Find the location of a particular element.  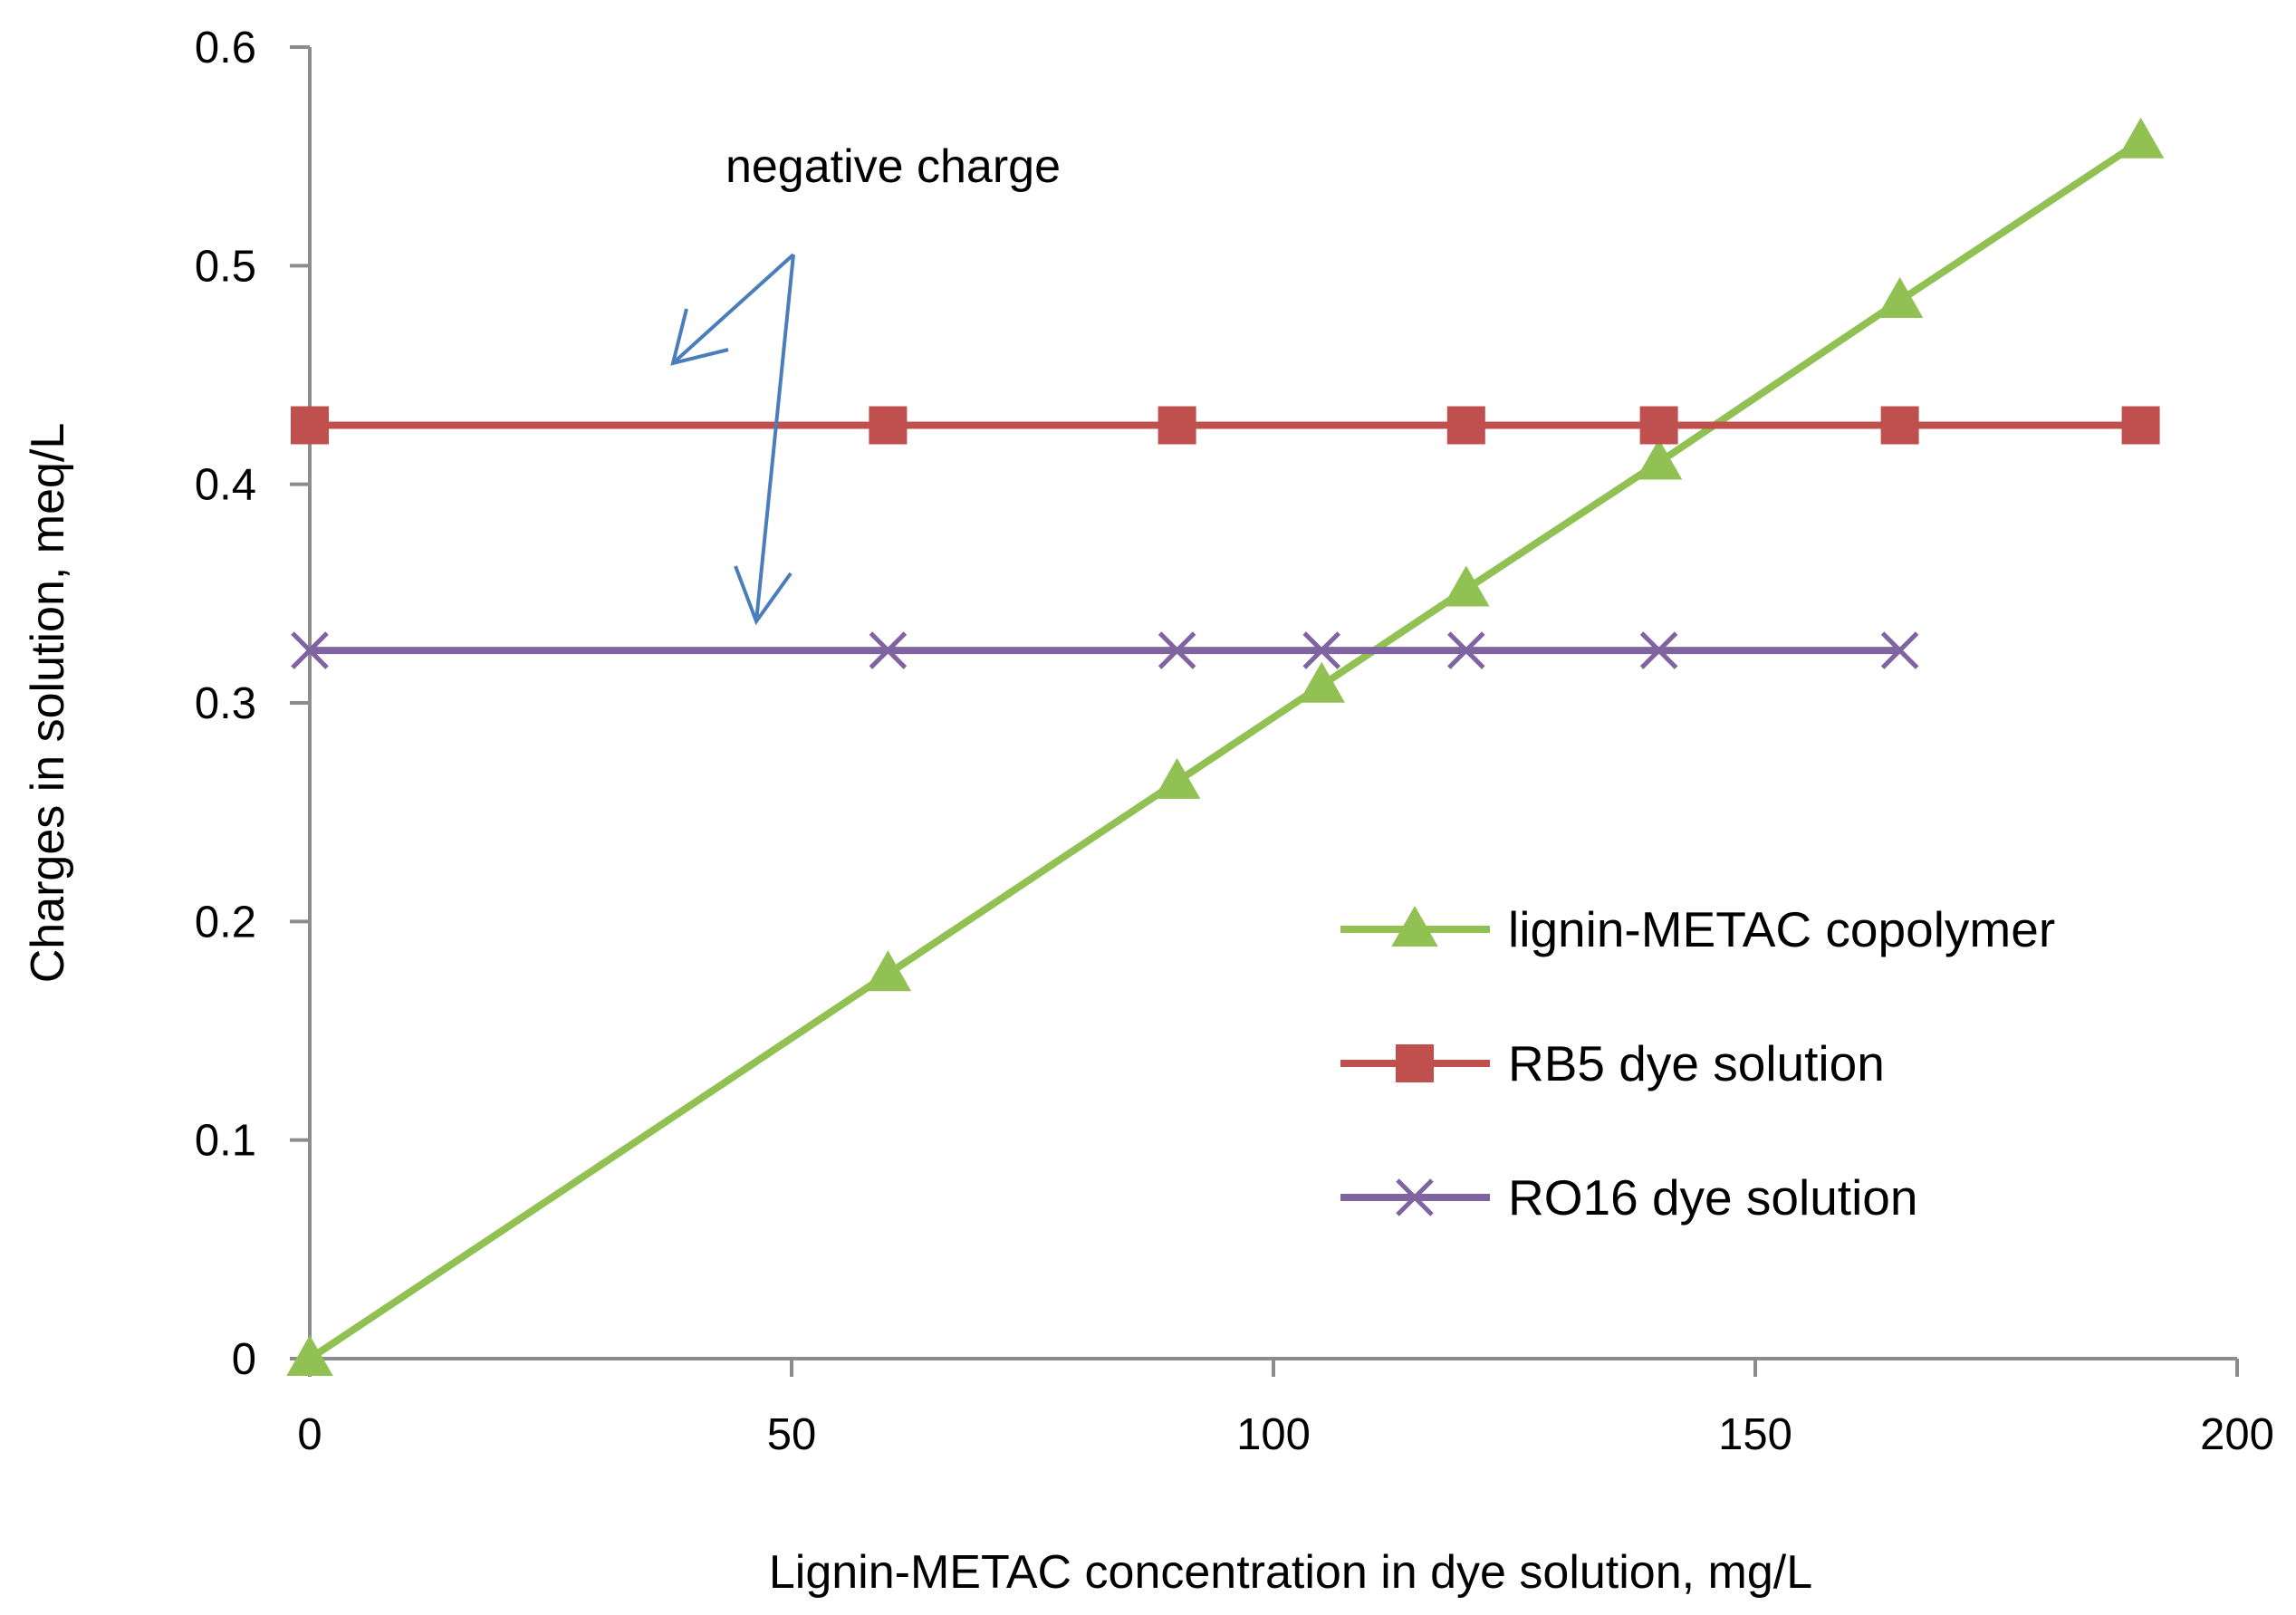

series-rb5-dye-solution is located at coordinates (1225, 425).